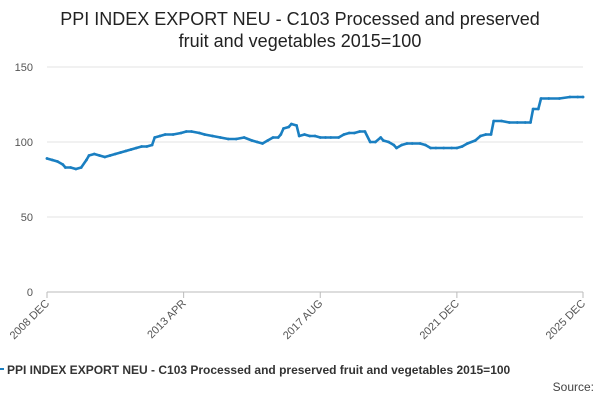 This screenshot has width=600, height=400. Describe the element at coordinates (566, 320) in the screenshot. I see `x-tick-label: 2025 DEC` at that location.